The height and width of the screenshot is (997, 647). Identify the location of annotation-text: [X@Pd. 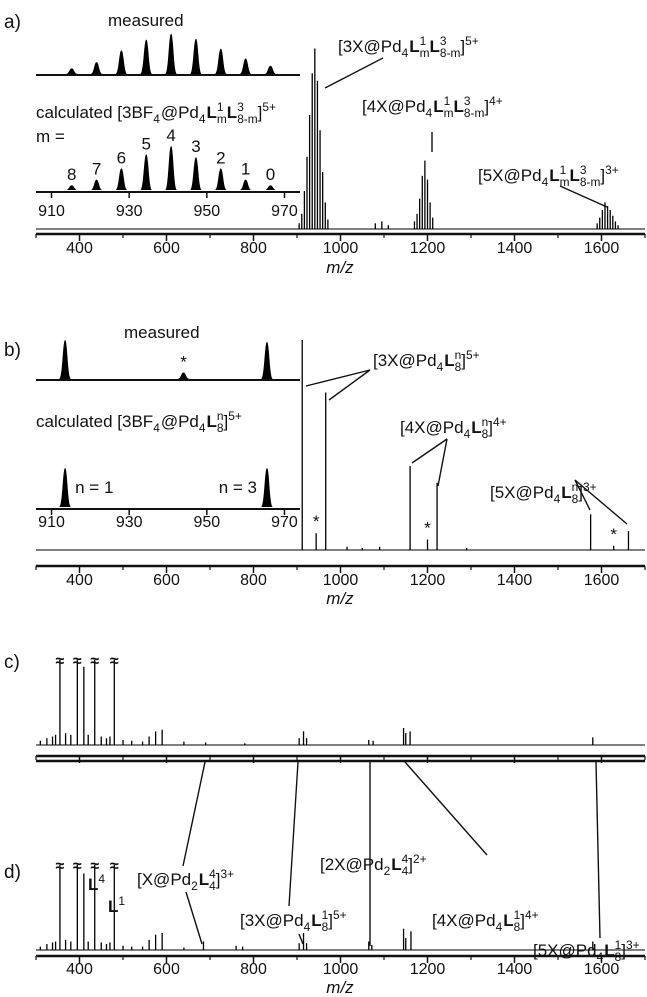
(164, 879).